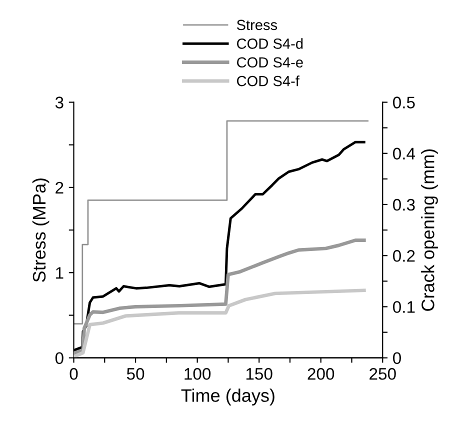 The image size is (461, 426). Describe the element at coordinates (41, 230) in the screenshot. I see `y-axis-title: Stress (MPa)` at that location.